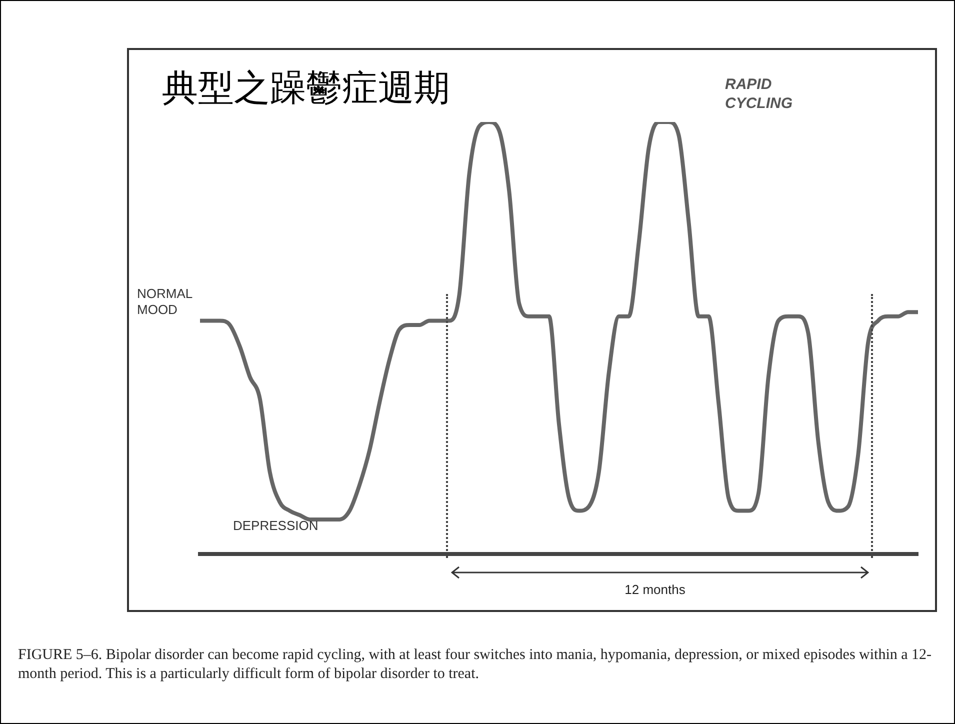 The height and width of the screenshot is (724, 955). Describe the element at coordinates (655, 590) in the screenshot. I see `text: 12 months` at that location.